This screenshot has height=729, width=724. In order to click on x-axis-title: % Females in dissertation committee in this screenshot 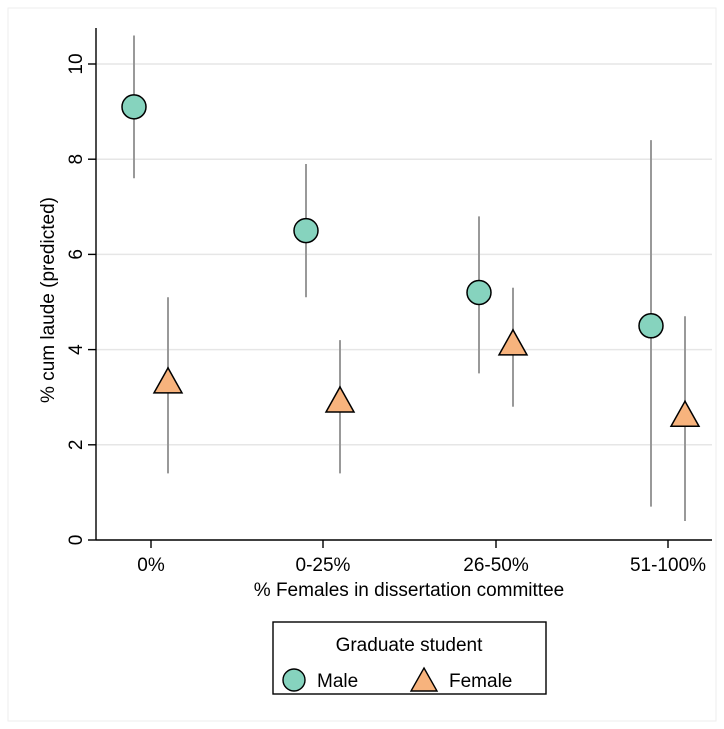, I will do `click(409, 590)`.